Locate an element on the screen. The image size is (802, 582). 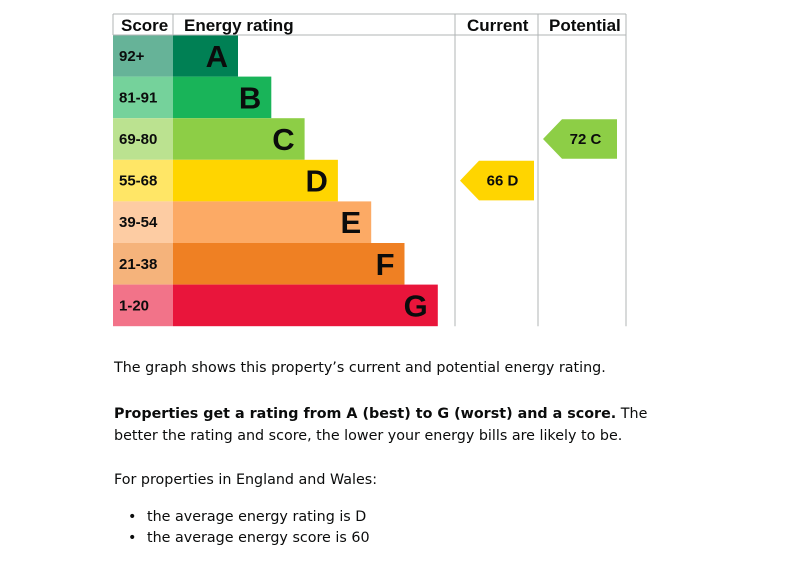
score-range-a: 92+ is located at coordinates (132, 56).